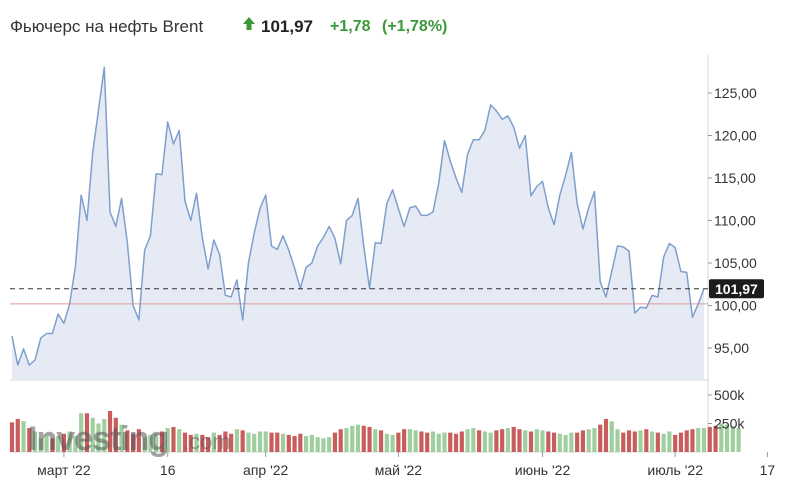 The image size is (790, 499). I want to click on watermark-suffix: .com, so click(207, 441).